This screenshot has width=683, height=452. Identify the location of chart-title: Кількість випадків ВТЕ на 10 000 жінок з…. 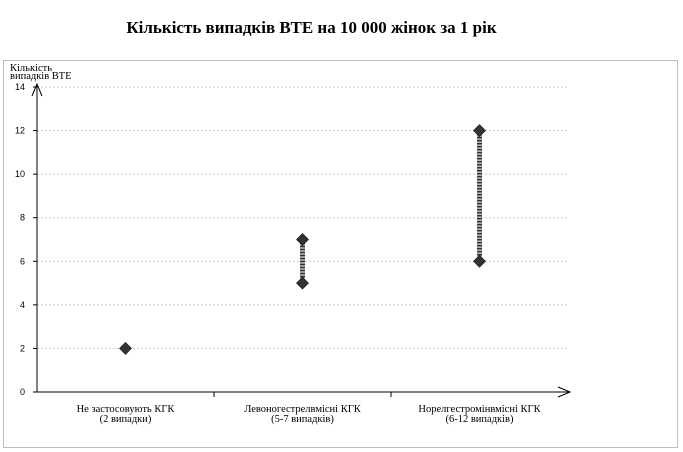
(311, 27).